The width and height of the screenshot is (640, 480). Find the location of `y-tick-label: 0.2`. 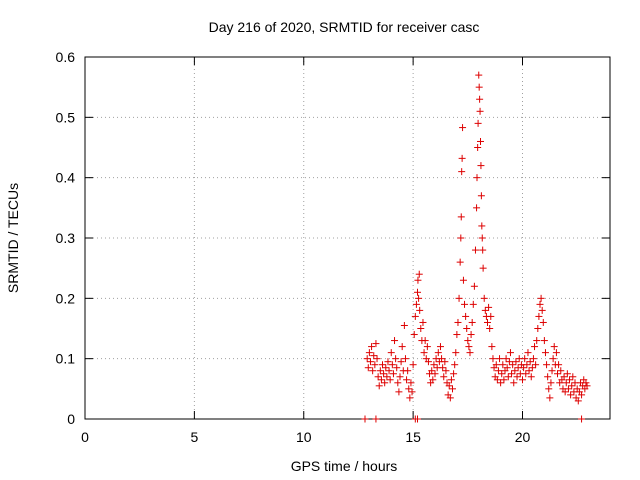

y-tick-label: 0.2 is located at coordinates (66, 298).